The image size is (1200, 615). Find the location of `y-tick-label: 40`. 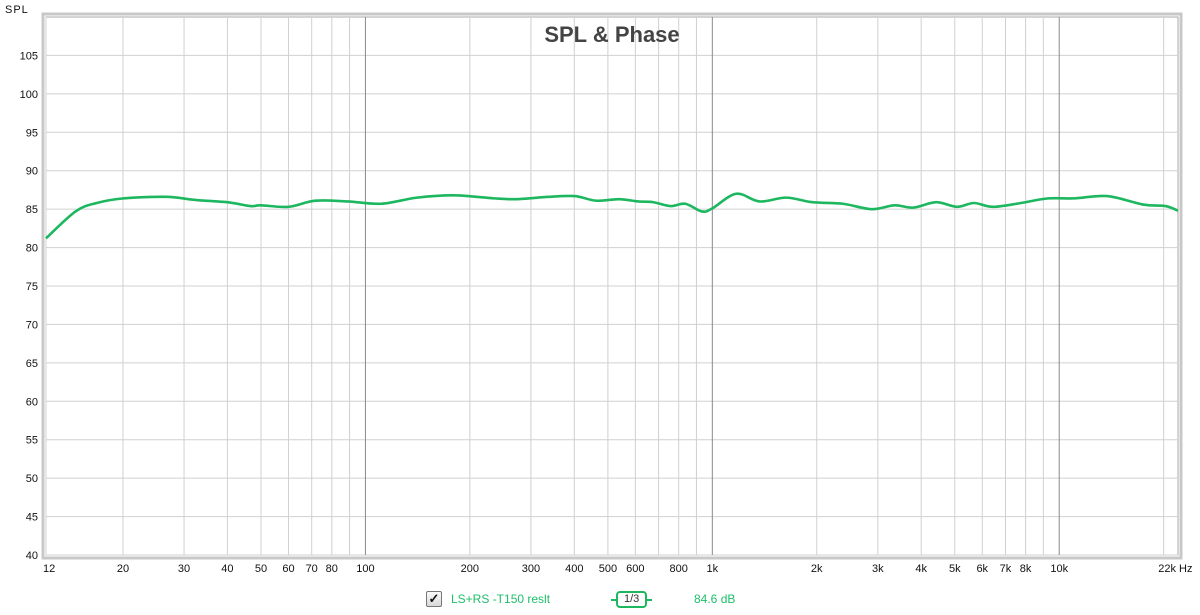

y-tick-label: 40 is located at coordinates (32, 556).